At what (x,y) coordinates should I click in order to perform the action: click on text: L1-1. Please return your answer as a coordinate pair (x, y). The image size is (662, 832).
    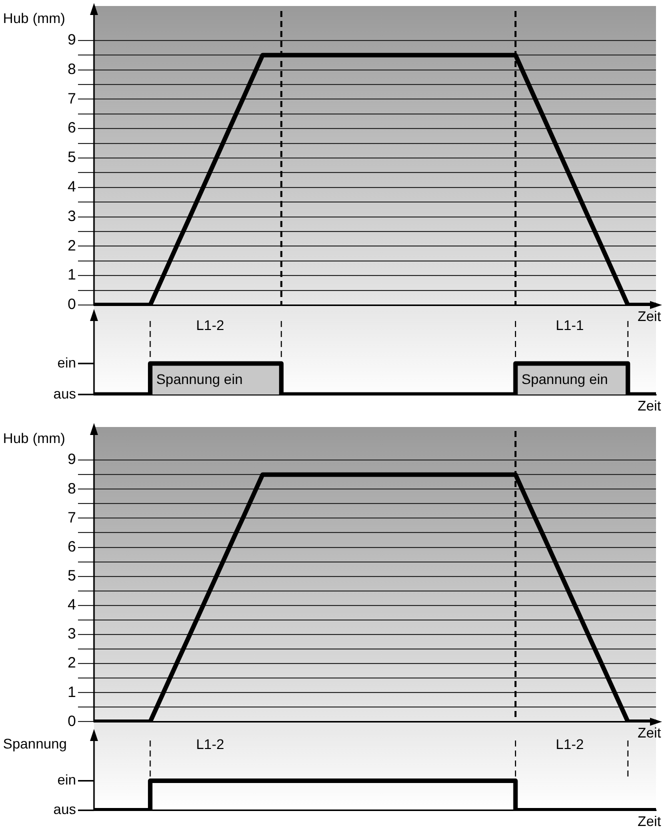
    Looking at the image, I should click on (570, 325).